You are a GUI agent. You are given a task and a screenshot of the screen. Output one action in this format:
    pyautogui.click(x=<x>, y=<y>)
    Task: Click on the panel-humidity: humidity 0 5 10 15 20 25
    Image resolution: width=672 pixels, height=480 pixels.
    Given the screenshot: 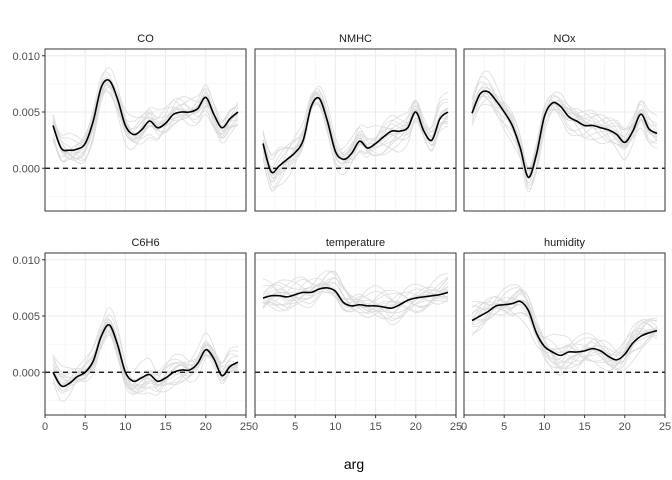 What is the action you would take?
    pyautogui.click(x=566, y=332)
    